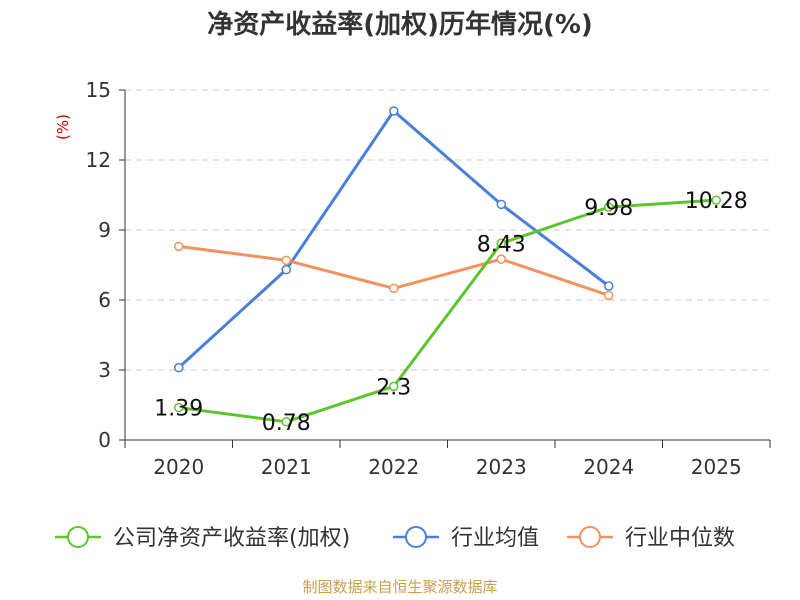 This screenshot has width=800, height=600. What do you see at coordinates (716, 467) in the screenshot?
I see `x-tick-label: 2025` at bounding box center [716, 467].